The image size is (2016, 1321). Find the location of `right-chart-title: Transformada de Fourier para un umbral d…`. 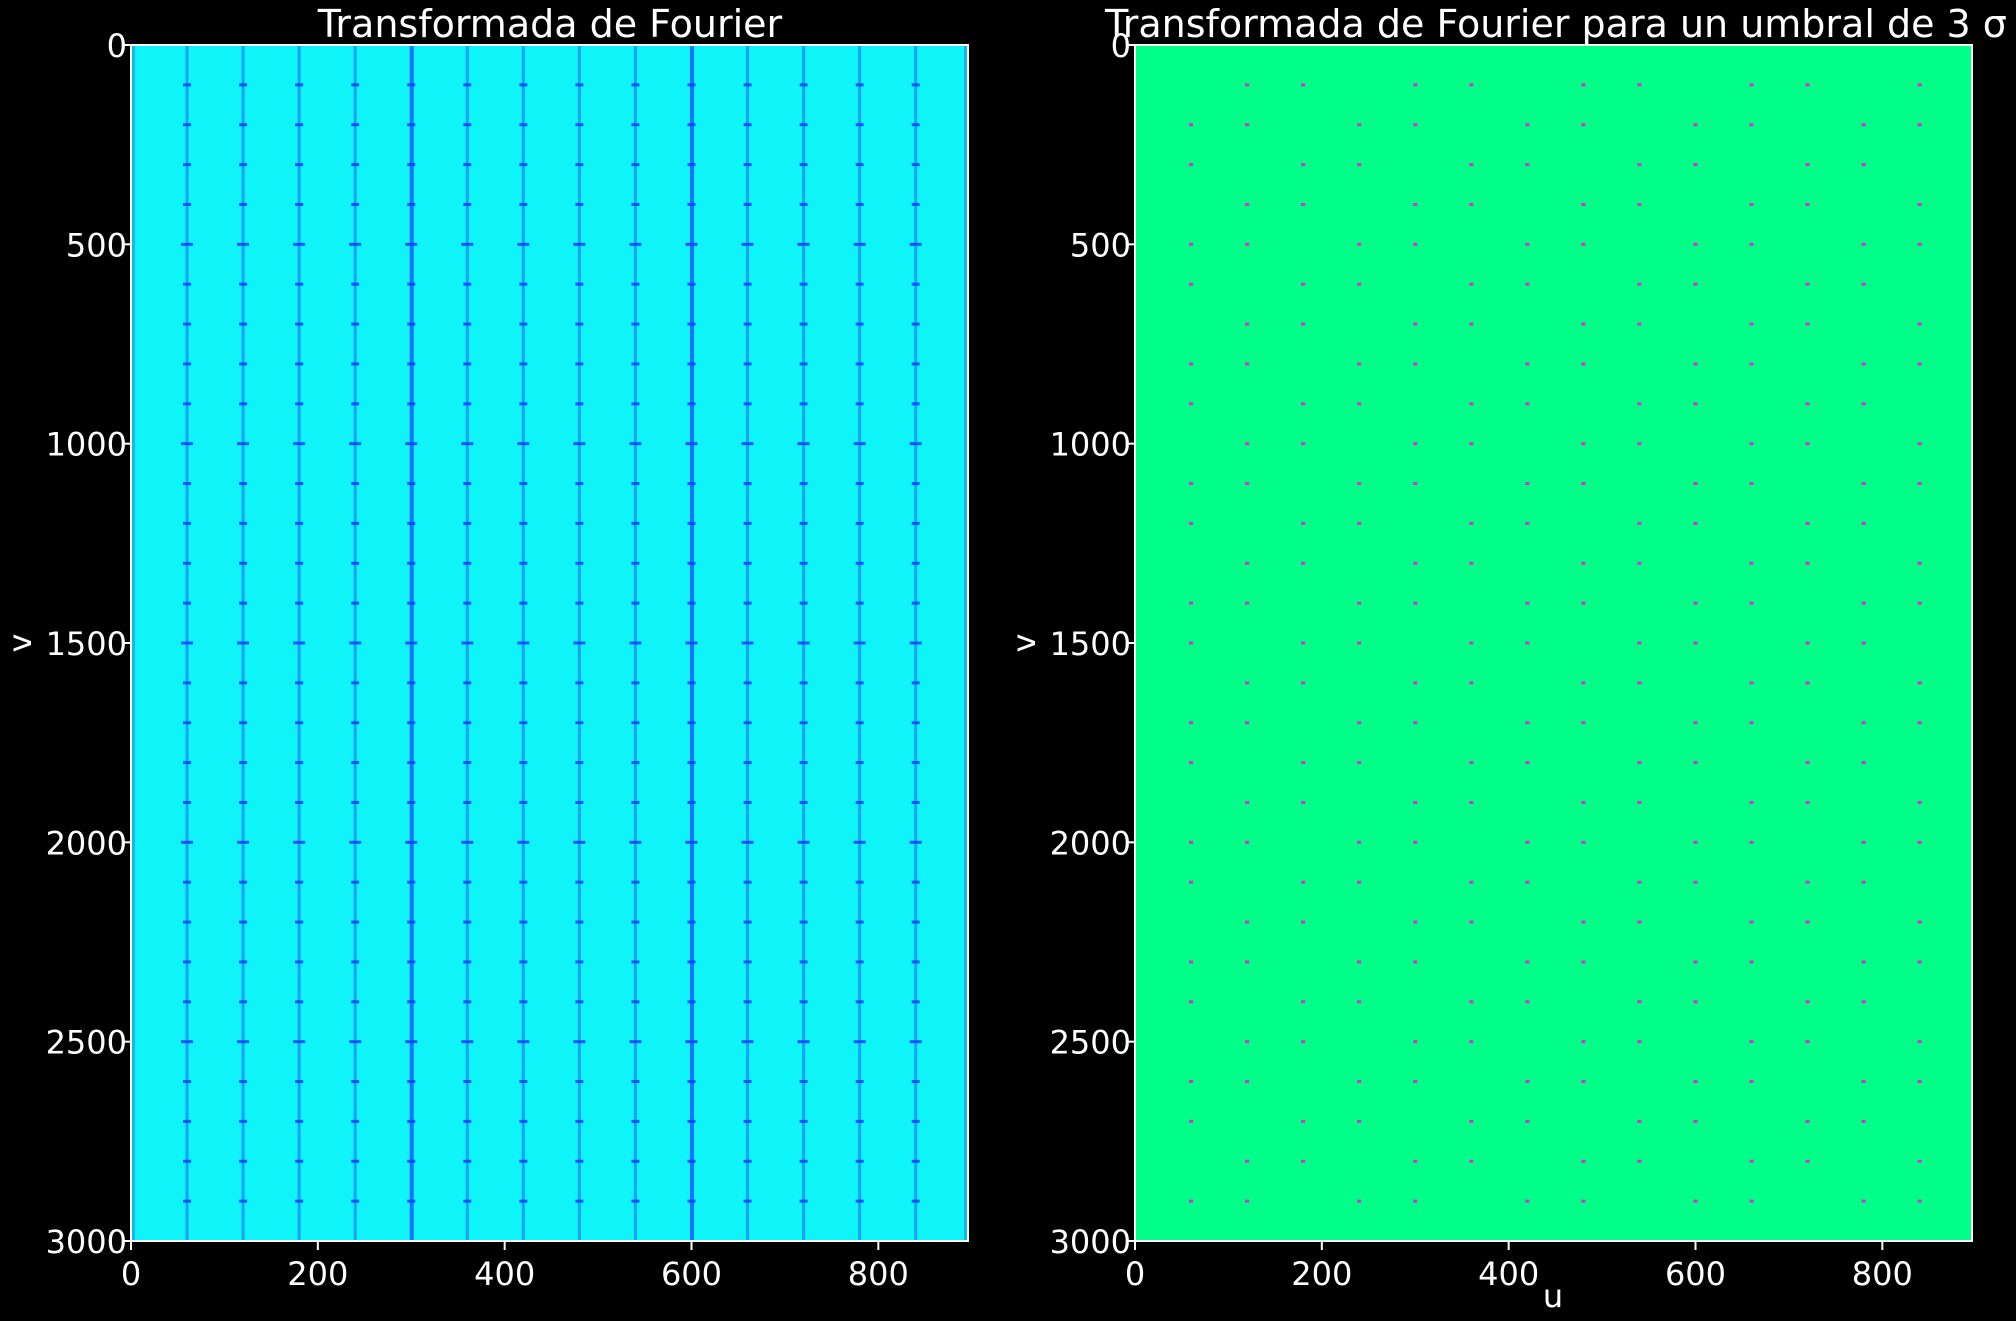

right-chart-title: Transformada de Fourier para un umbral d… is located at coordinates (1555, 24).